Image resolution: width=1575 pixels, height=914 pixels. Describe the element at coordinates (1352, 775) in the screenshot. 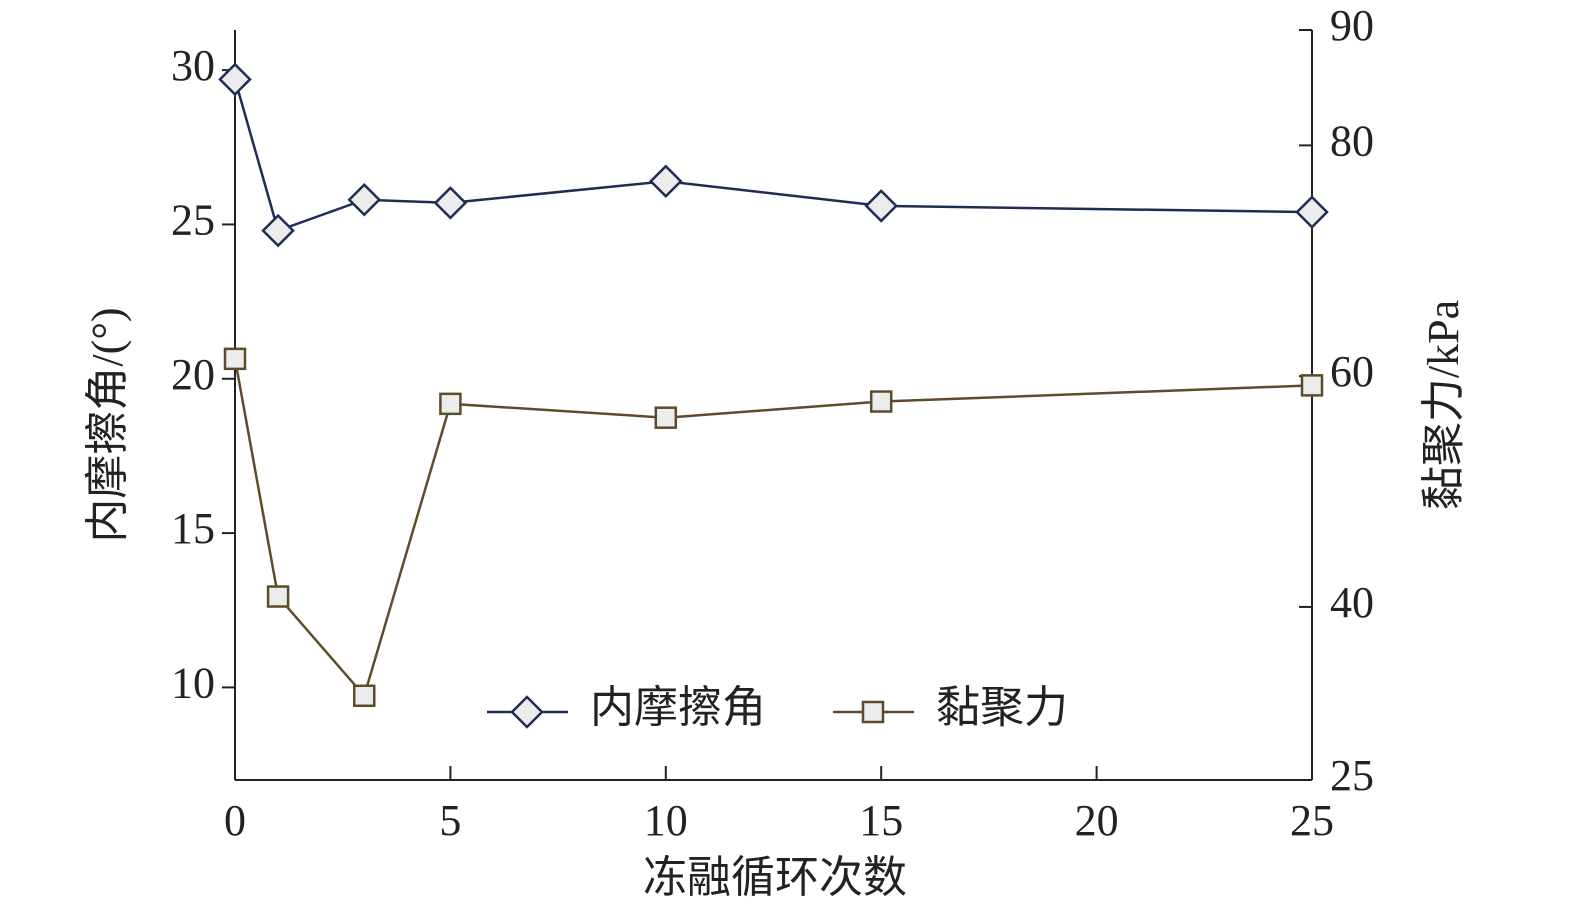

I see `y2-tick-label: 25` at that location.